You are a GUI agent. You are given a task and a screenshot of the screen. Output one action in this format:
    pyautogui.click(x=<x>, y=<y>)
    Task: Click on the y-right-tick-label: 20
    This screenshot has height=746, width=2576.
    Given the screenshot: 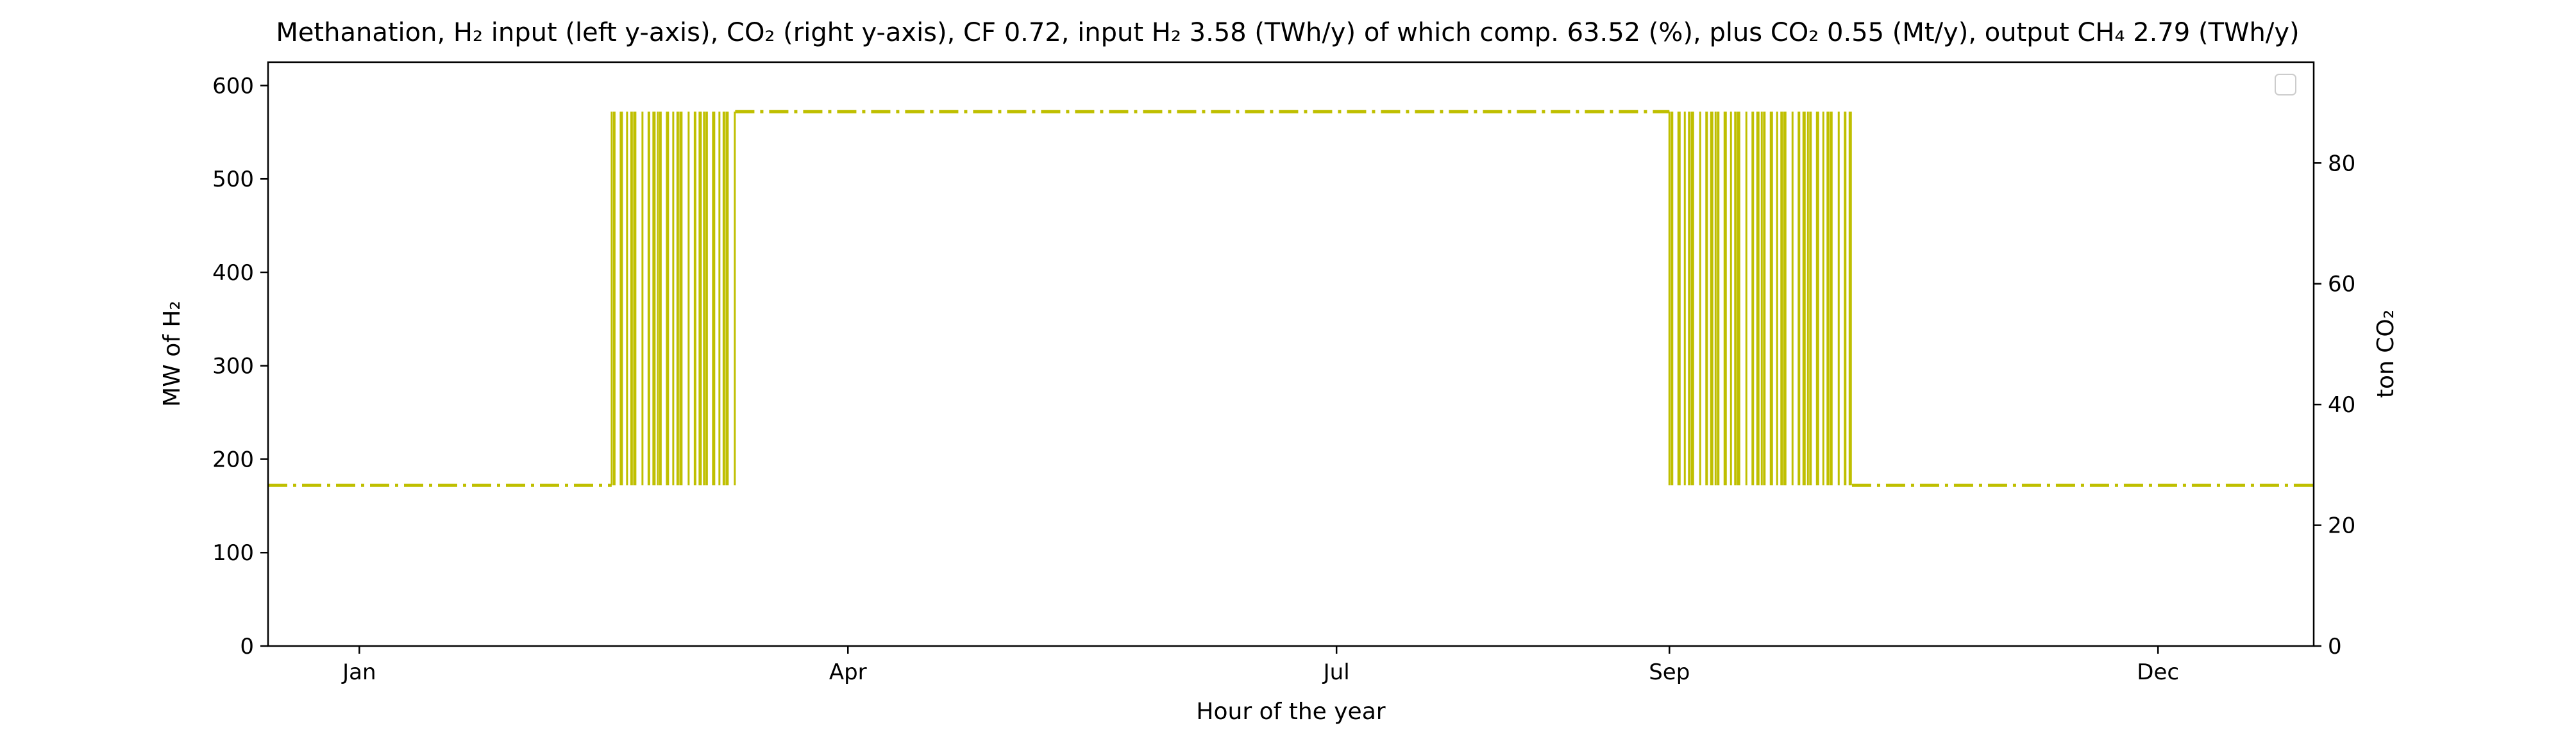 What is the action you would take?
    pyautogui.click(x=2341, y=526)
    